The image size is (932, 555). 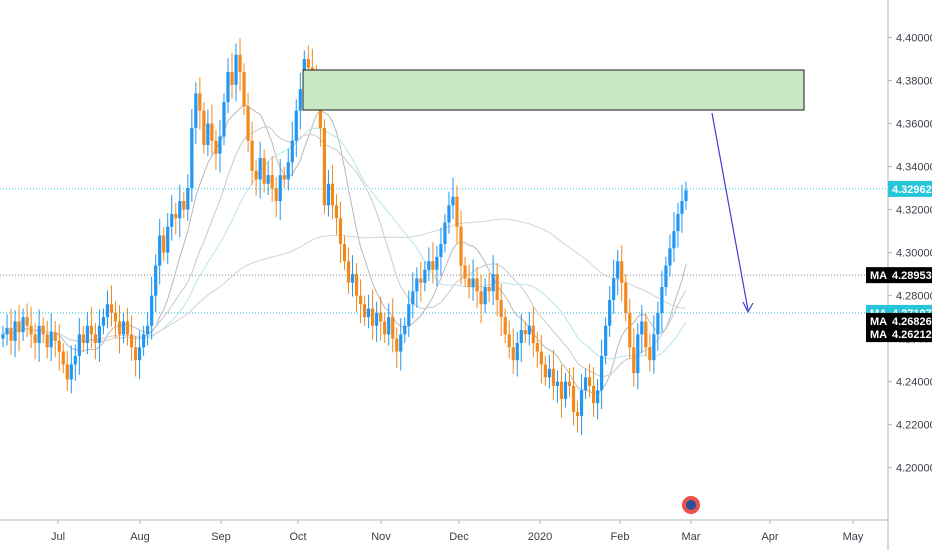 I want to click on y-tick-label: 4.38000, so click(x=914, y=82).